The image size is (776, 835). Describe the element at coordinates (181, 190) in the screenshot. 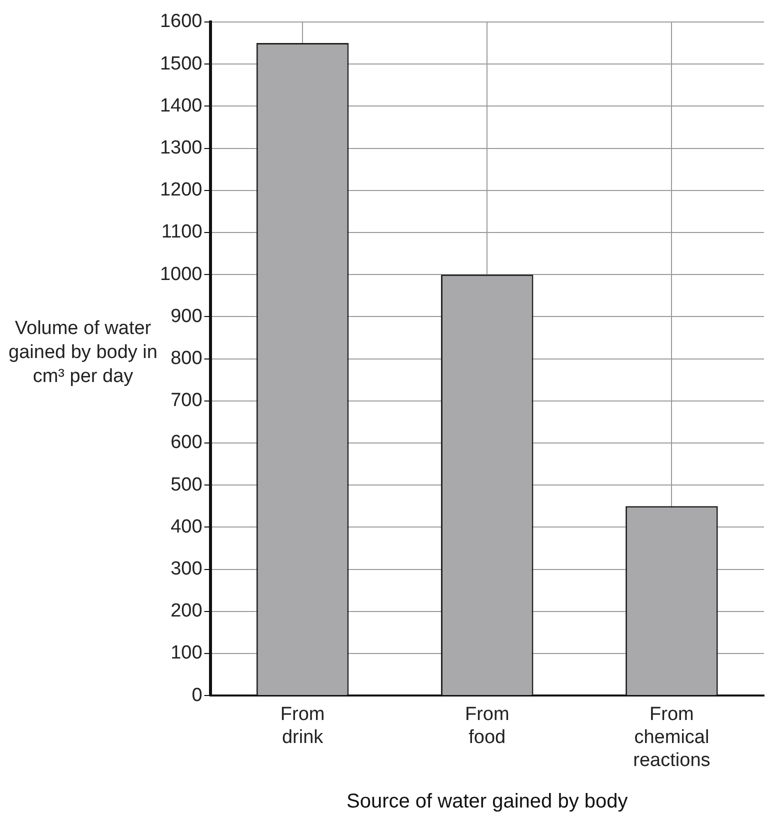

I see `y-tick-label: 1200` at that location.